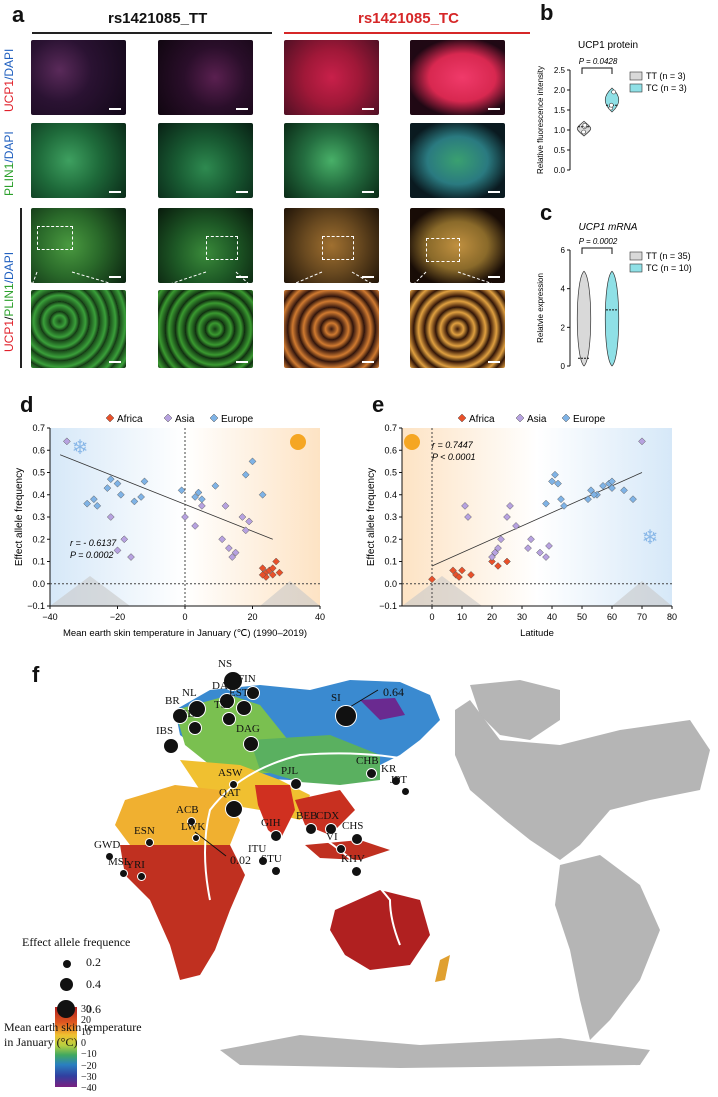 The height and width of the screenshot is (1097, 718). What do you see at coordinates (332, 837) in the screenshot?
I see `population-label-vi: VI` at bounding box center [332, 837].